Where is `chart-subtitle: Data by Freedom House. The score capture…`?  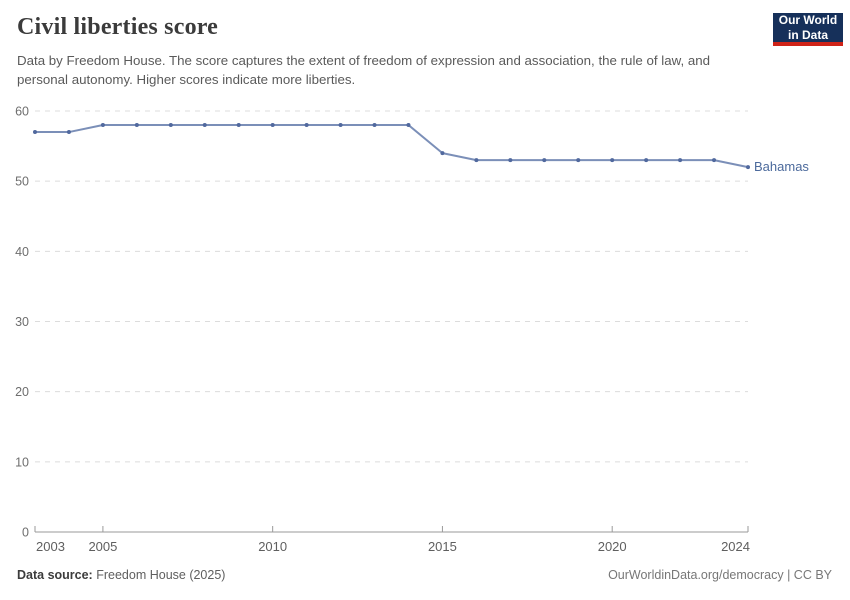
chart-subtitle: Data by Freedom House. The score capture… is located at coordinates (364, 70).